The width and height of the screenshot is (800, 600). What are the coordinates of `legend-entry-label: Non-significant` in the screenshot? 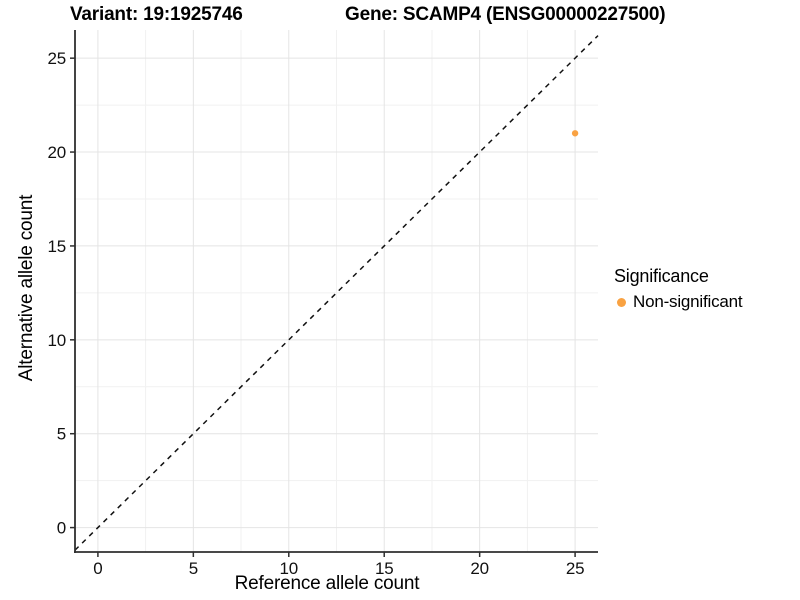 It's located at (688, 301).